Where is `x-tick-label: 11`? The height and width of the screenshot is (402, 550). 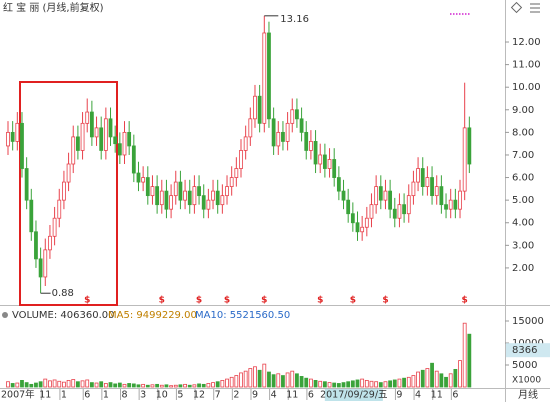
x-tick-label: 11 is located at coordinates (292, 395).